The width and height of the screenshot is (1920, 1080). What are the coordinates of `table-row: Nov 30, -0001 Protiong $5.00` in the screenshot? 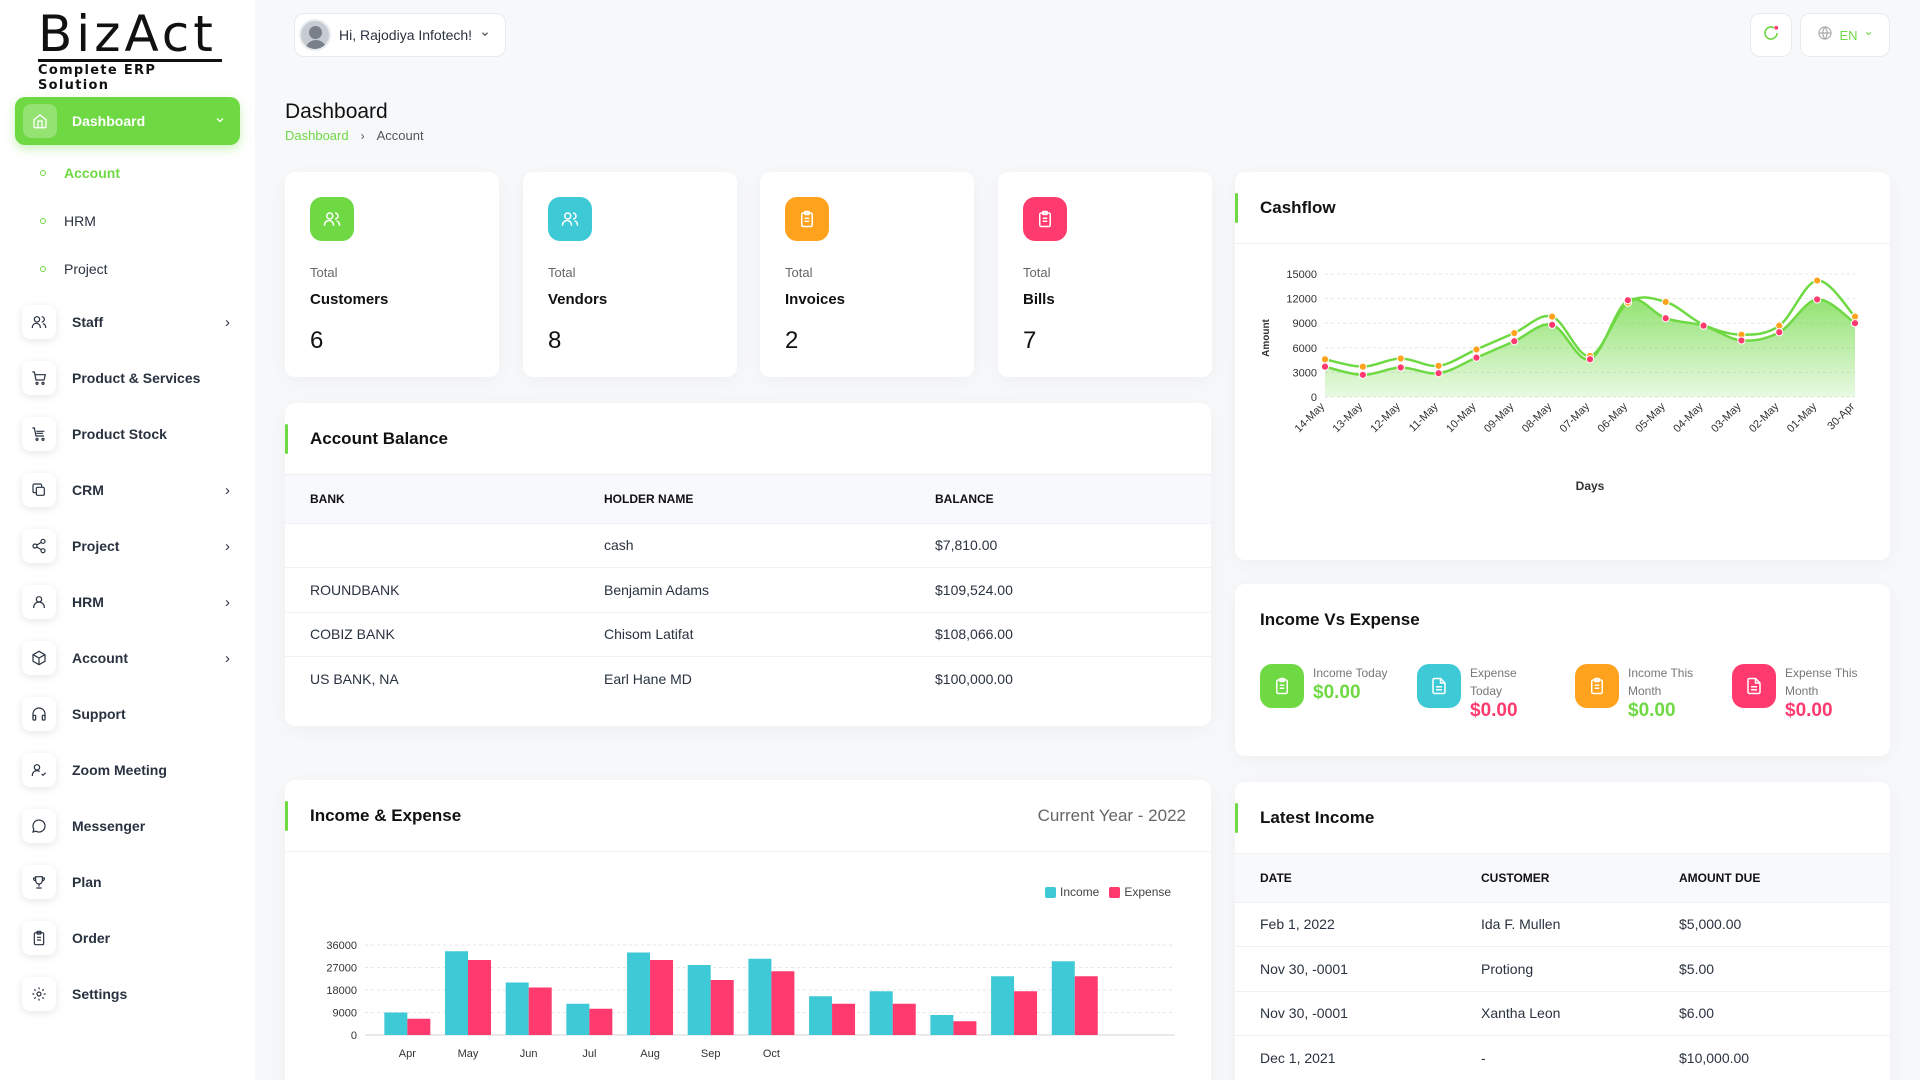 It's located at (1562, 968).